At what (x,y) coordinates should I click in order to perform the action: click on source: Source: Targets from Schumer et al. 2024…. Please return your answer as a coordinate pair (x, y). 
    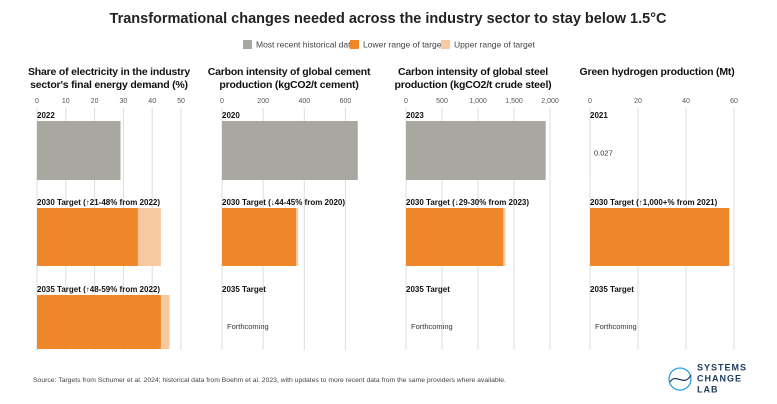
    Looking at the image, I should click on (269, 380).